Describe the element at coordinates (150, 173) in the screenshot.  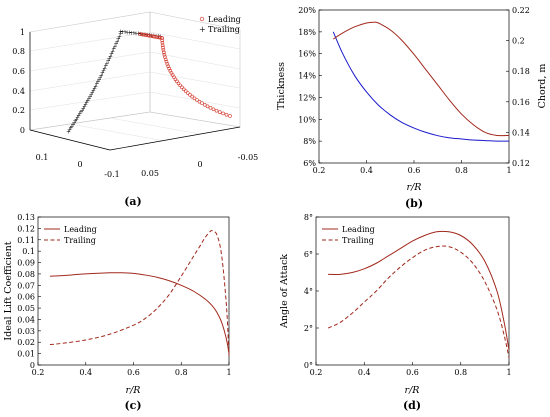
I see `y-tick-0: 0.05` at that location.